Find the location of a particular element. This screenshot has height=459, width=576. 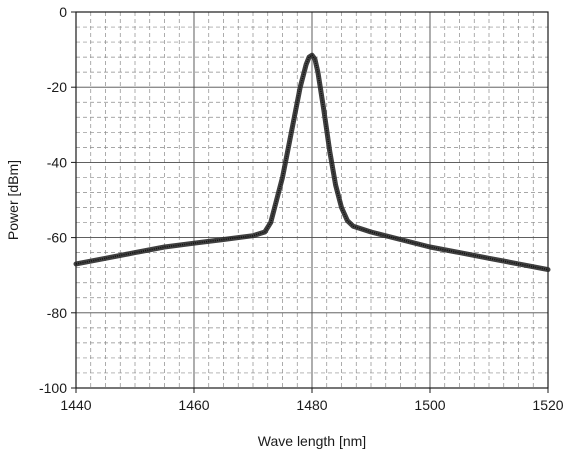

x-tick-label: 1440 is located at coordinates (75, 405).